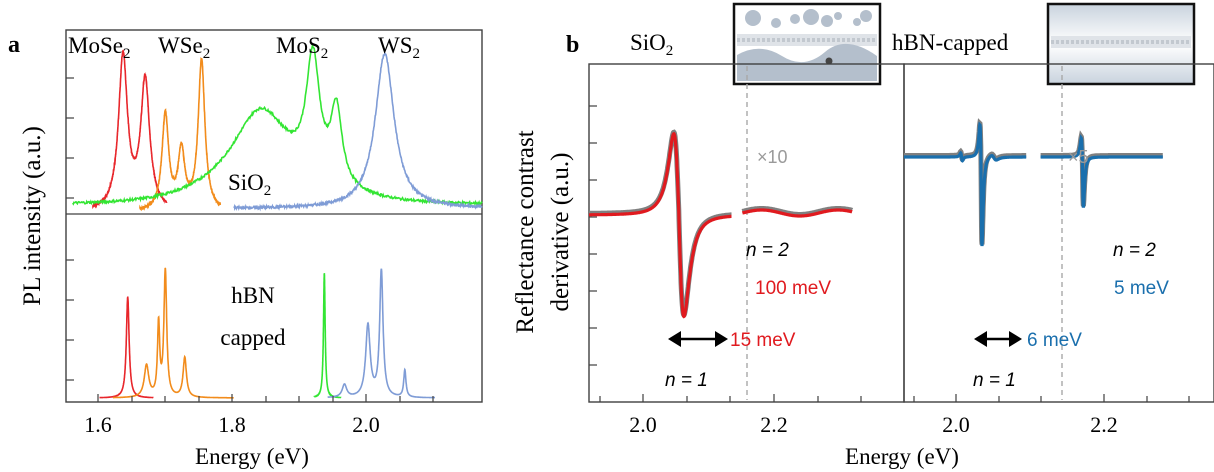  I want to click on sio2-schematic-icon, so click(807, 44).